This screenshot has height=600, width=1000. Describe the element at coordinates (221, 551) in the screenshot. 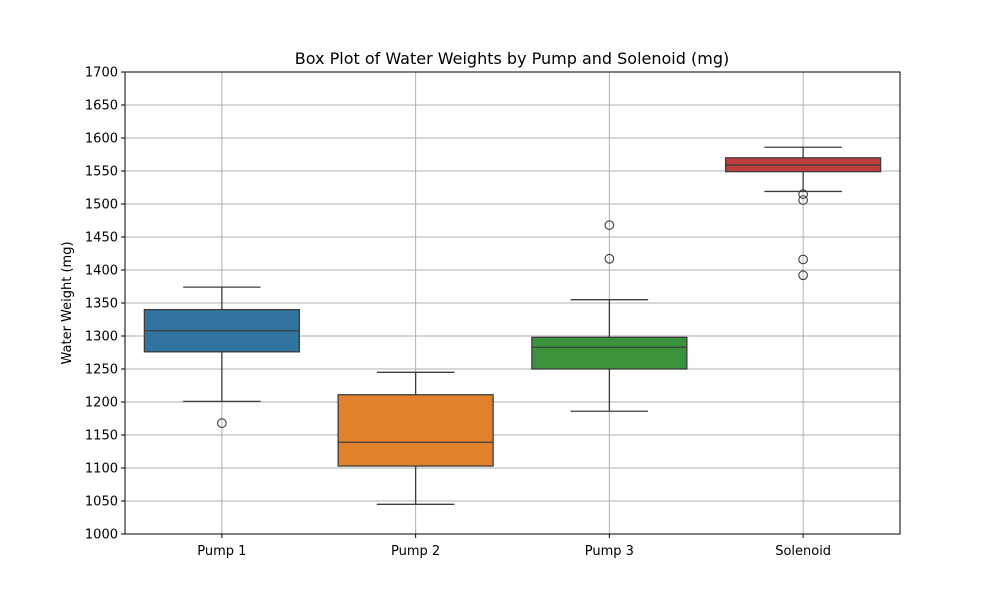

I see `x-tick-label: Pump 1` at that location.